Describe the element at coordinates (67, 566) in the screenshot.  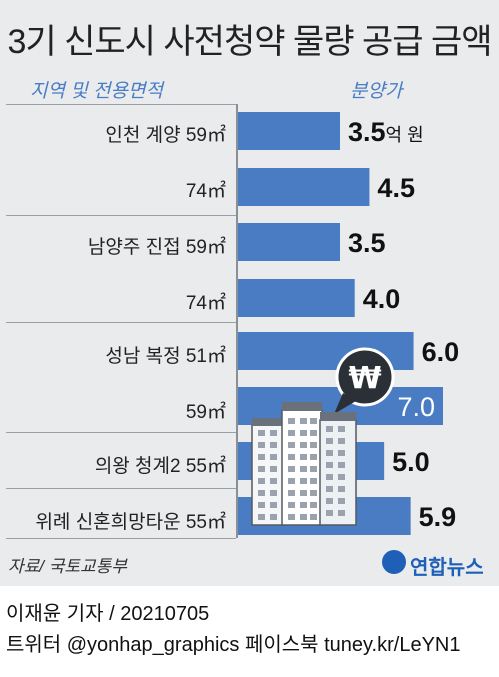
I see `source-note: 자료/ 국토교통부` at that location.